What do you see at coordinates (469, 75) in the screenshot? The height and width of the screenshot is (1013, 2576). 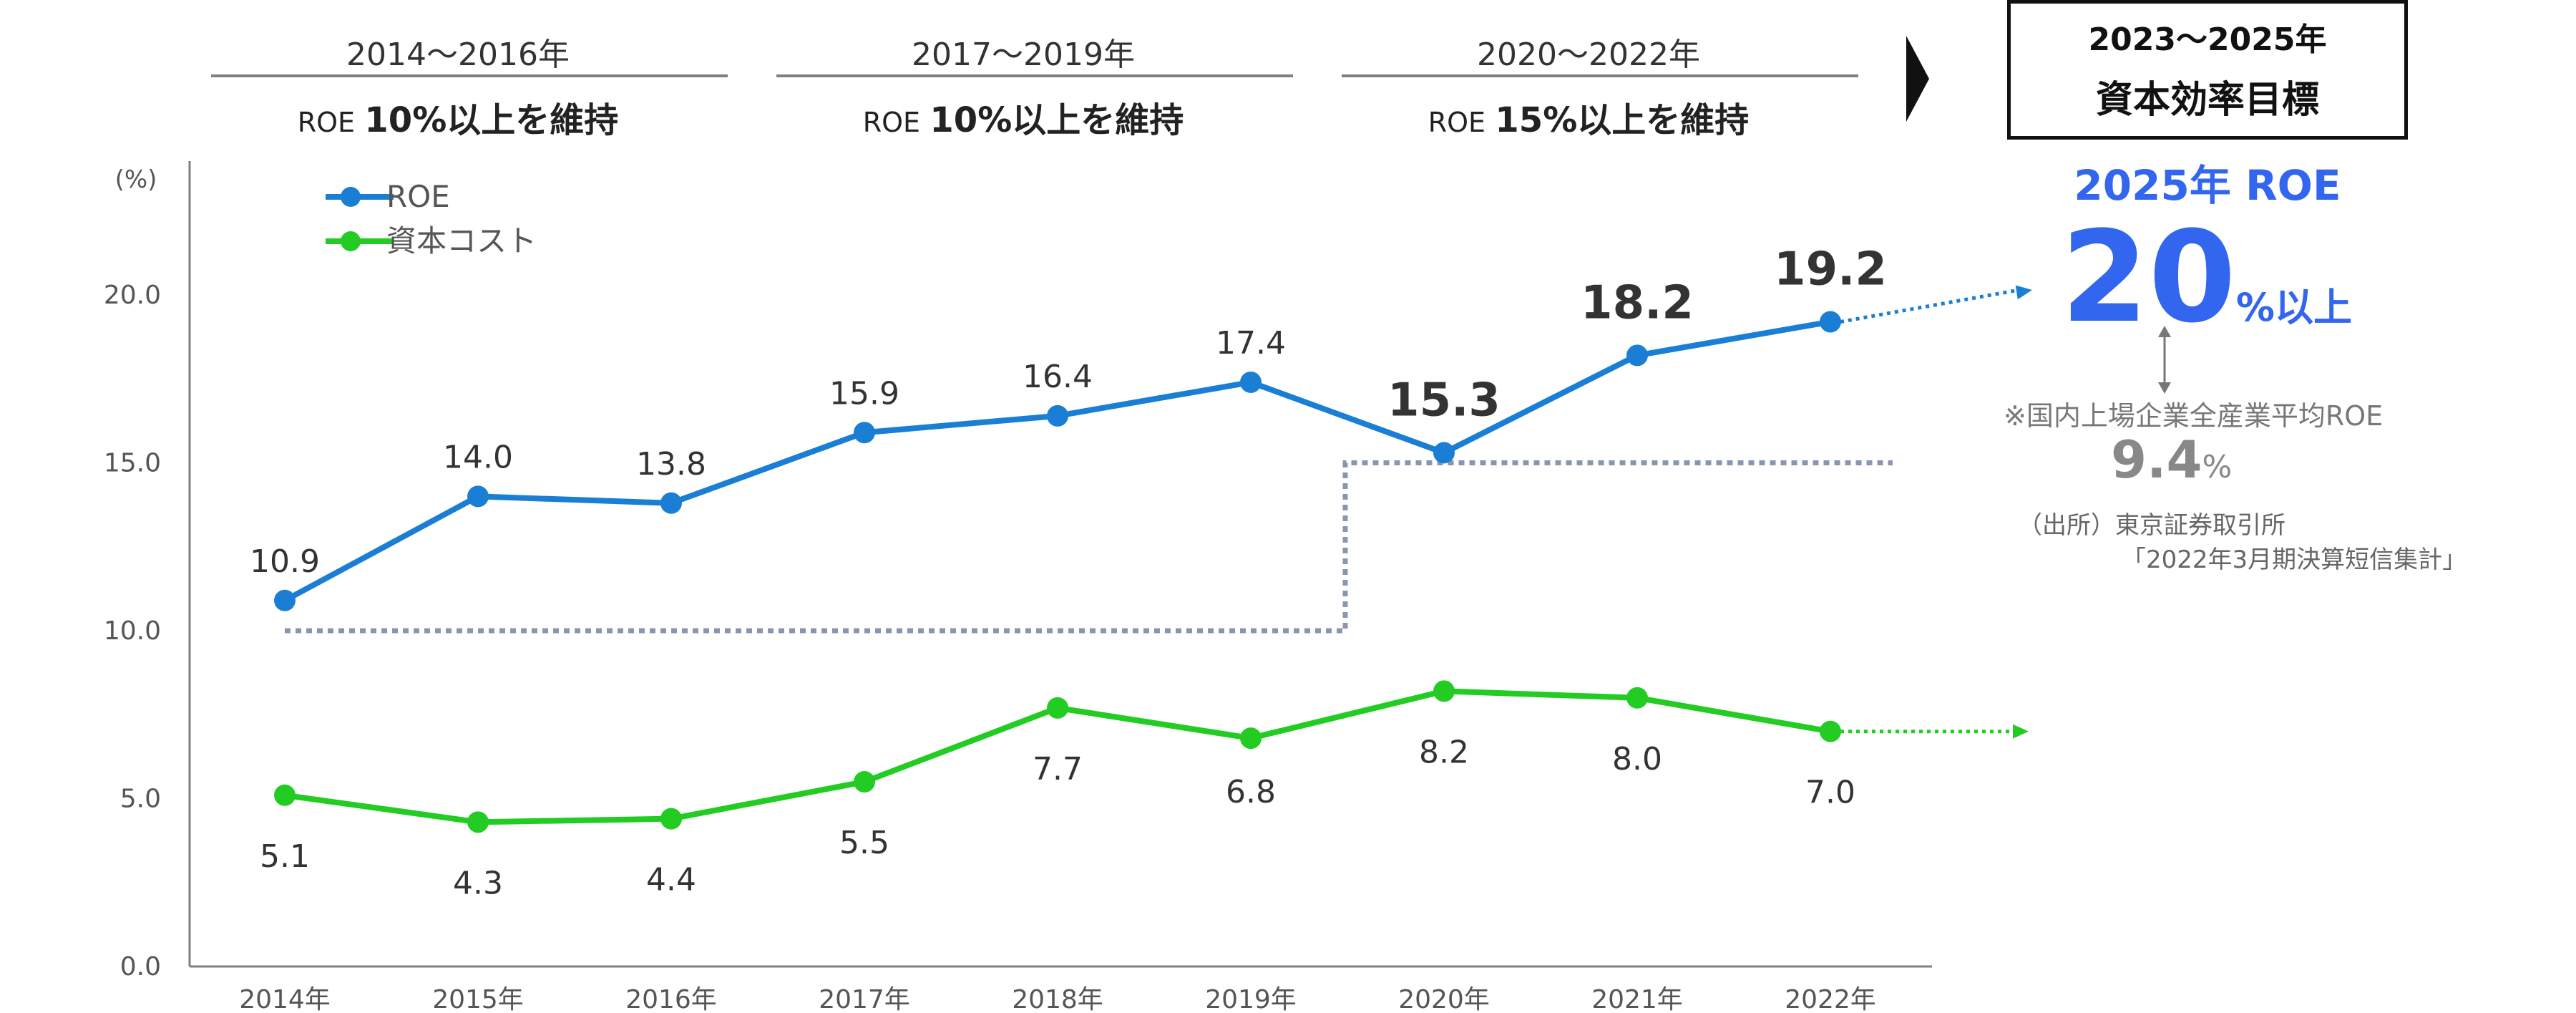 I see `period-1-divider` at bounding box center [469, 75].